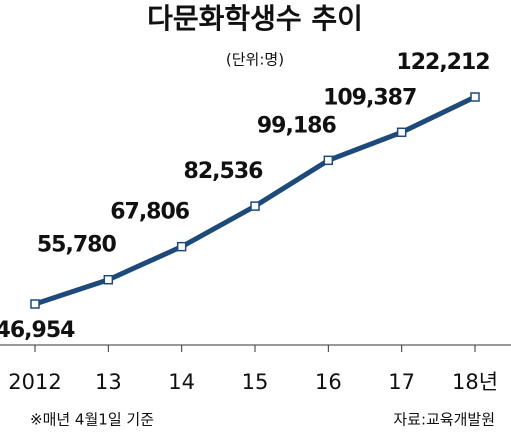 The height and width of the screenshot is (436, 511). What do you see at coordinates (92, 420) in the screenshot?
I see `footnote: ※매년 4월1일 기준` at bounding box center [92, 420].